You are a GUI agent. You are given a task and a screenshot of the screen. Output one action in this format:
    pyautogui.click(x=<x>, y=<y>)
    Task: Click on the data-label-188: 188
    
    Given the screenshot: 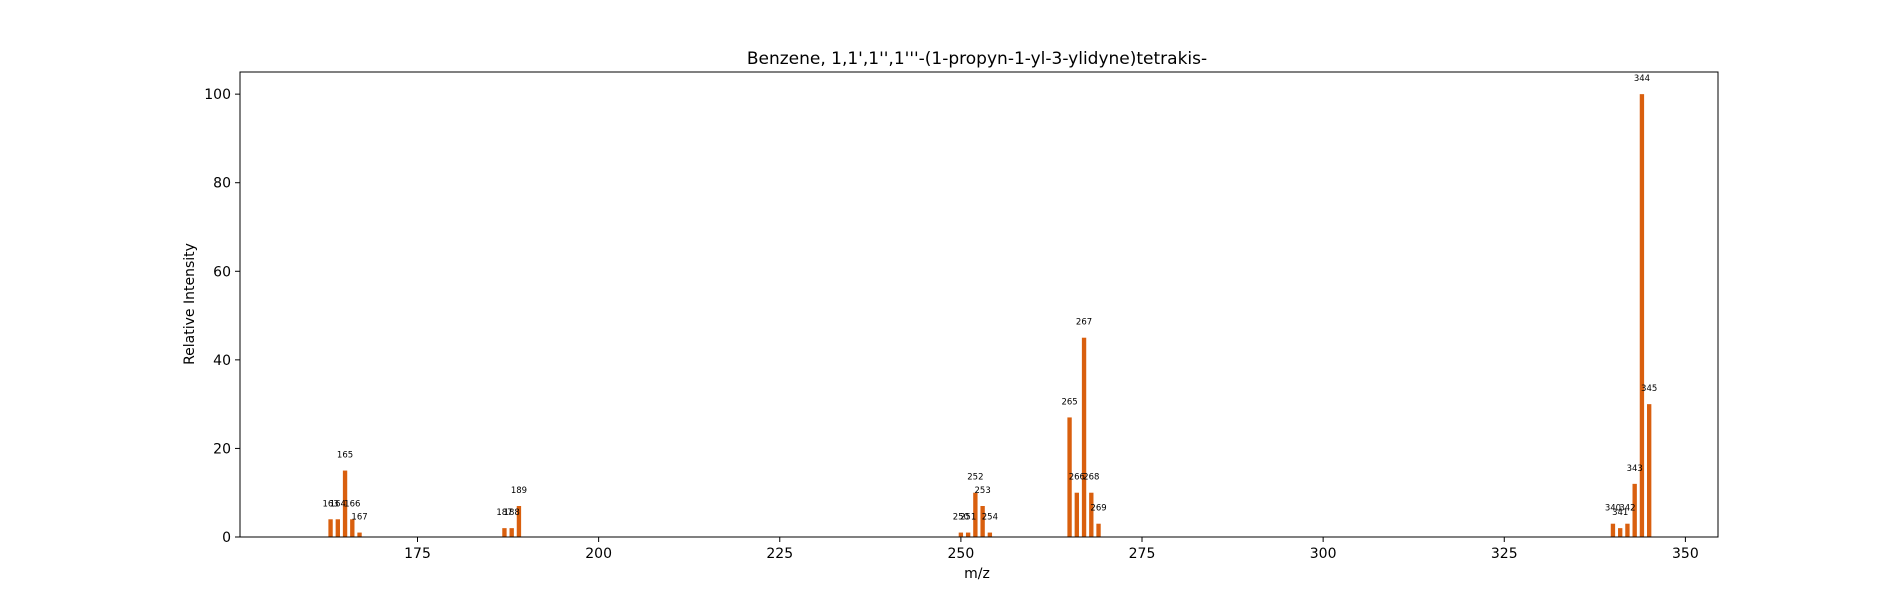 What is the action you would take?
    pyautogui.click(x=512, y=513)
    